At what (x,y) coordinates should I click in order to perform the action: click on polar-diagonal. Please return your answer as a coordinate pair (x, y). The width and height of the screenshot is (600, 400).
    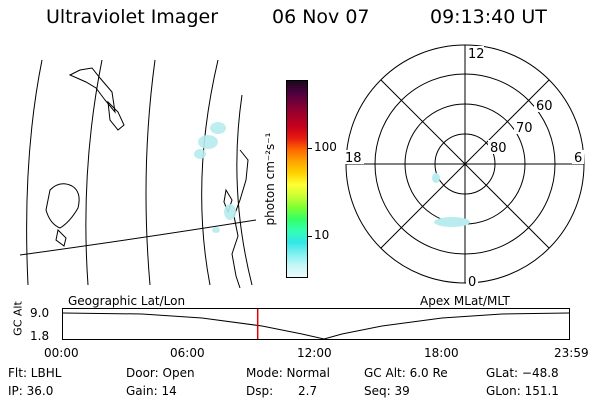
    Looking at the image, I should click on (465, 164).